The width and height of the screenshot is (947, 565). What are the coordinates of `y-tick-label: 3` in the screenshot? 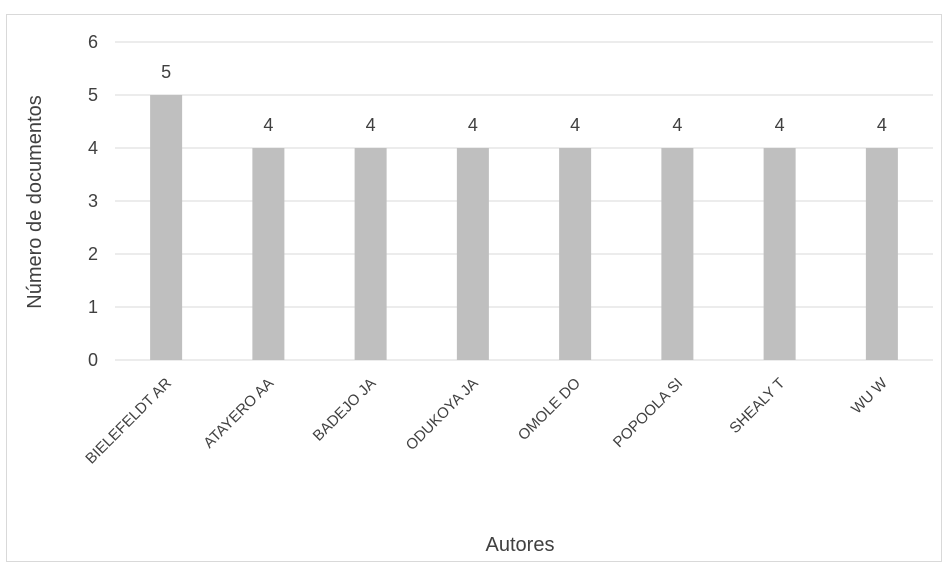 It's located at (93, 201).